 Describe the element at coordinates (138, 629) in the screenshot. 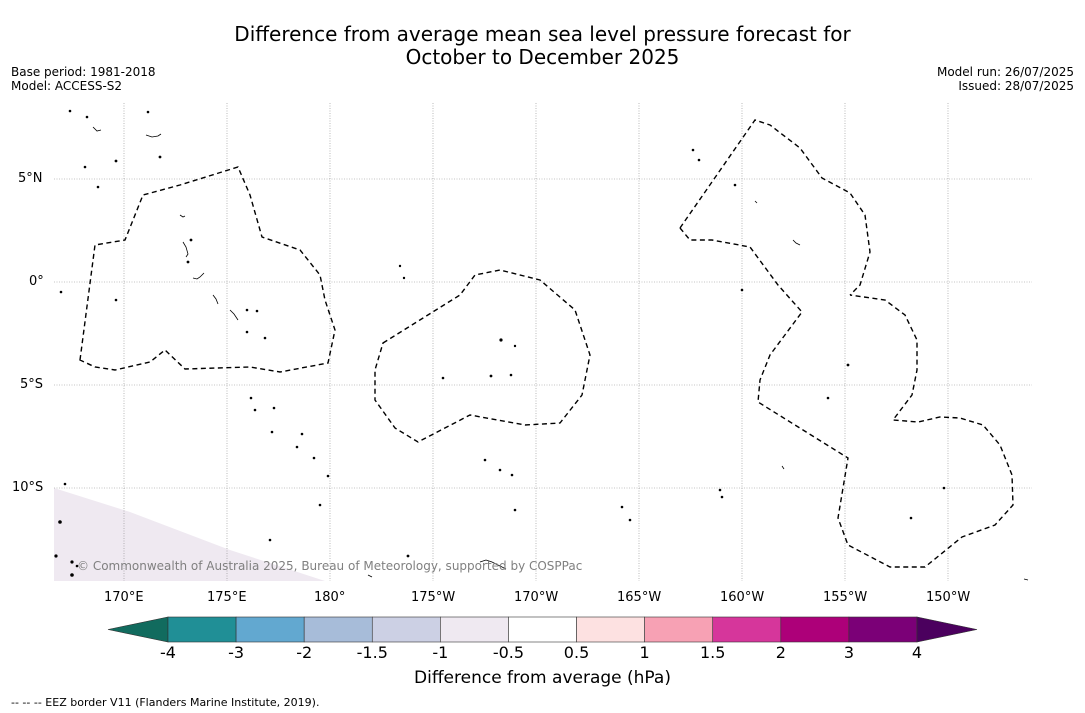

I see `colorbar-extend-low` at that location.